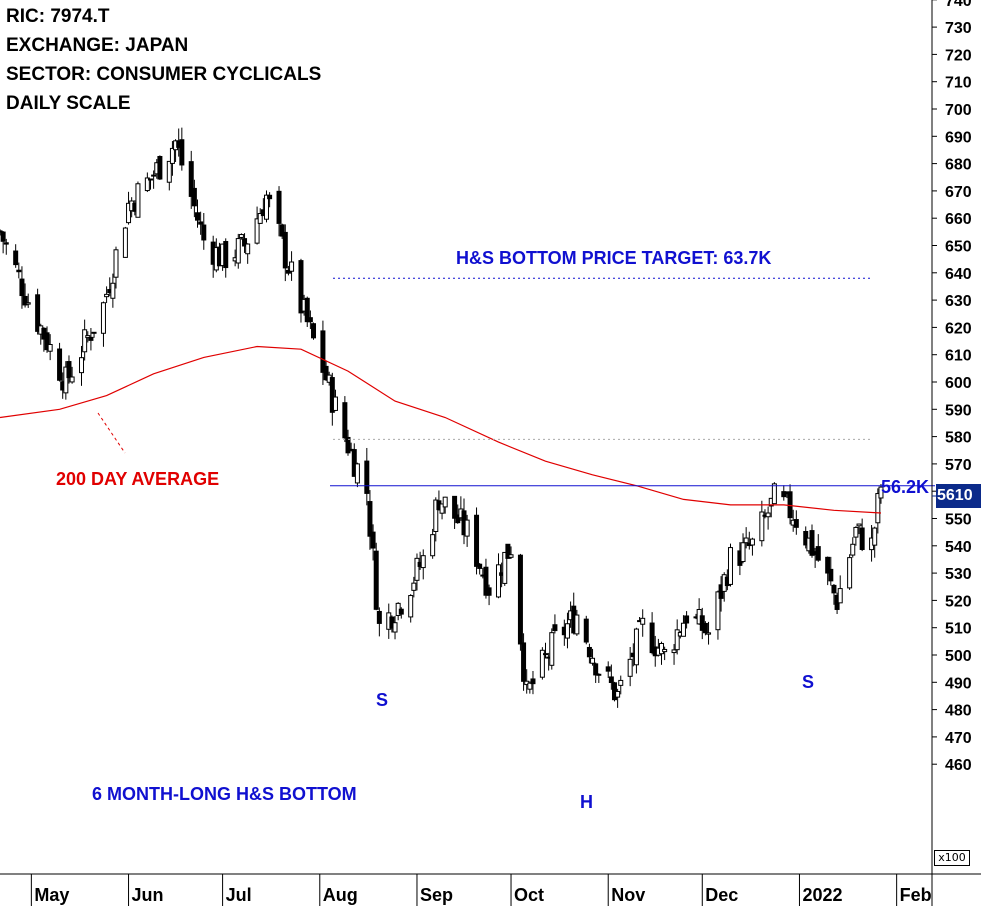 This screenshot has width=981, height=906. What do you see at coordinates (51, 895) in the screenshot?
I see `x-tick-label: May` at bounding box center [51, 895].